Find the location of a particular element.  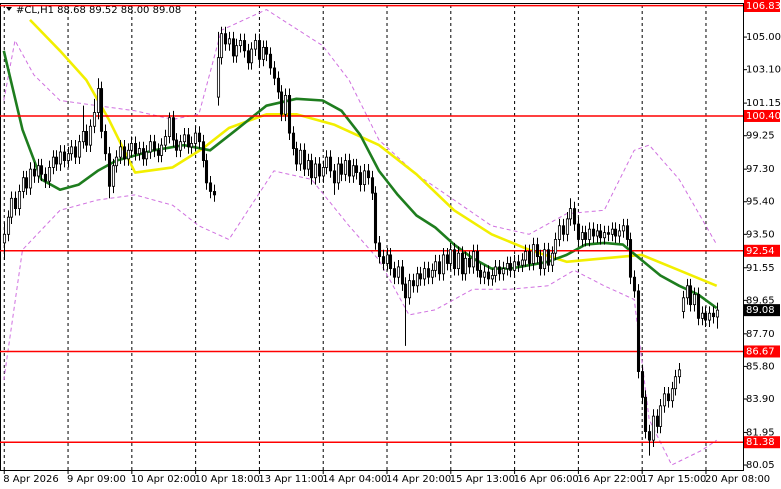

y-tick-label: 87.70 is located at coordinates (760, 334).